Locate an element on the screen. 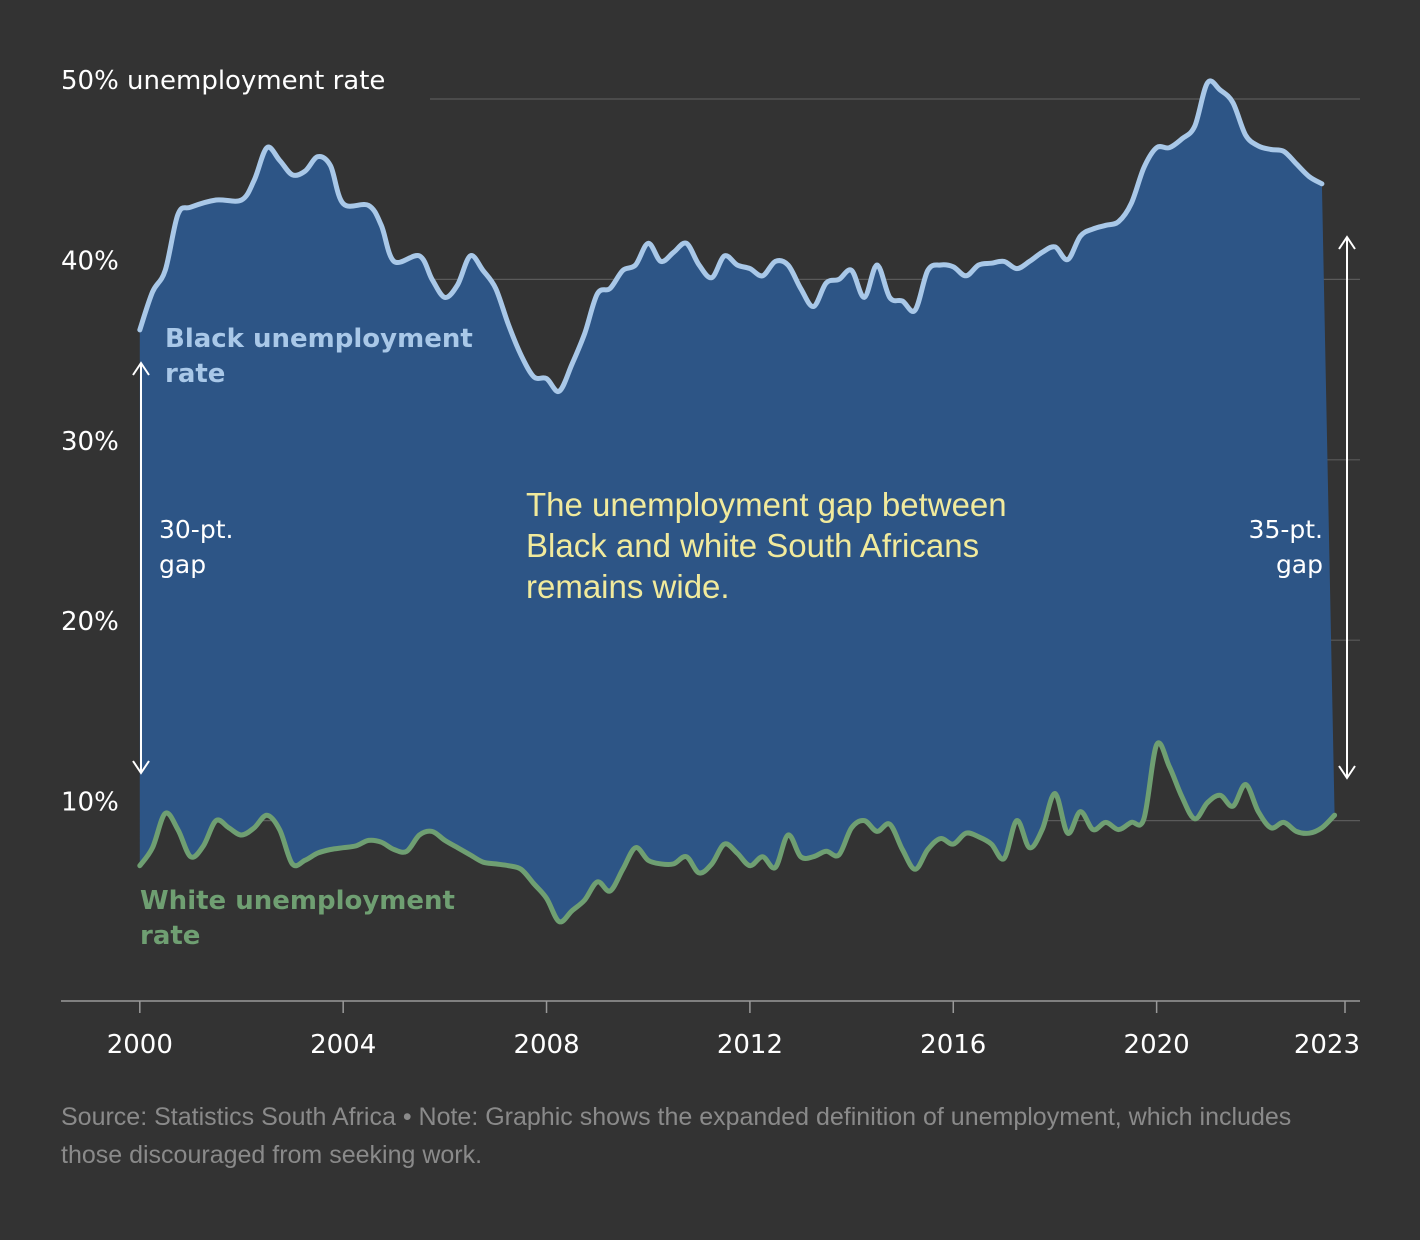  y-tick-label: 30% is located at coordinates (90, 442).